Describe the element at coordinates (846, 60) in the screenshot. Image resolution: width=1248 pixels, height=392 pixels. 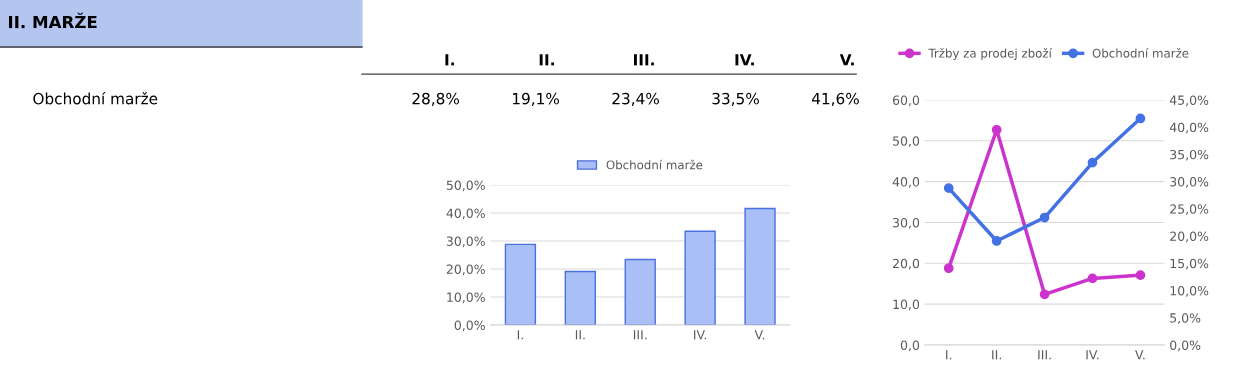
I see `category-label: V.` at that location.